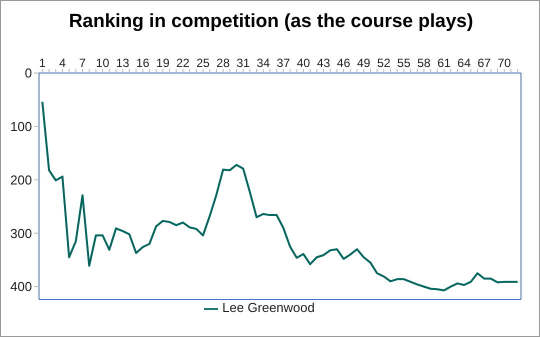 Image resolution: width=540 pixels, height=337 pixels. I want to click on x-tick-label: 4, so click(62, 63).